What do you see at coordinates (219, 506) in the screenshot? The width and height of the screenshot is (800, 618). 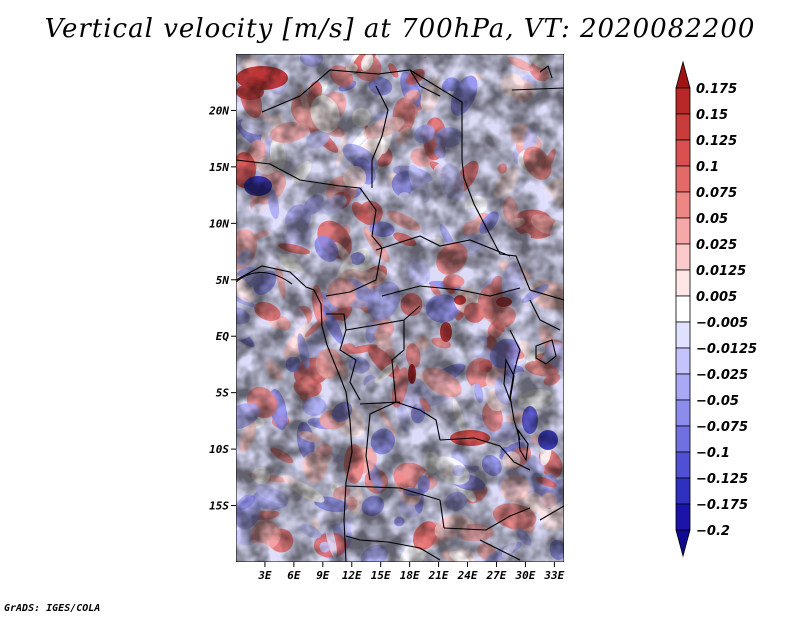 I see `lat-tick-label: 15S` at bounding box center [219, 506].